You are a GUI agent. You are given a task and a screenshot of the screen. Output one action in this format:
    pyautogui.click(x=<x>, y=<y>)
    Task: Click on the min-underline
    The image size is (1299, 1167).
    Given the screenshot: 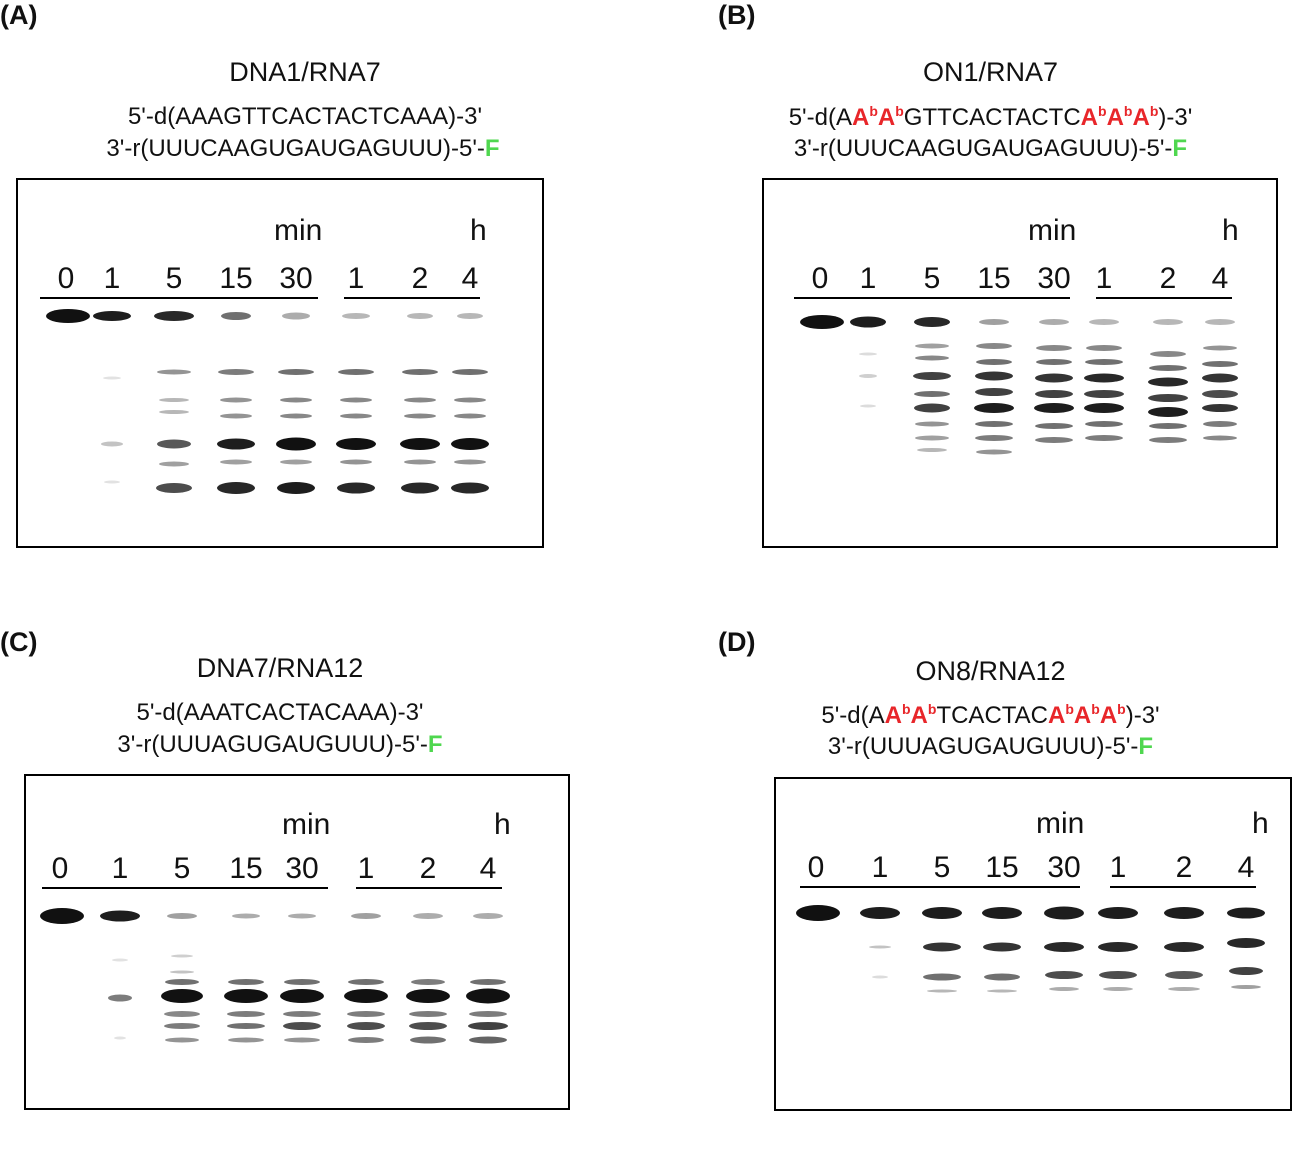 What is the action you would take?
    pyautogui.click(x=932, y=298)
    